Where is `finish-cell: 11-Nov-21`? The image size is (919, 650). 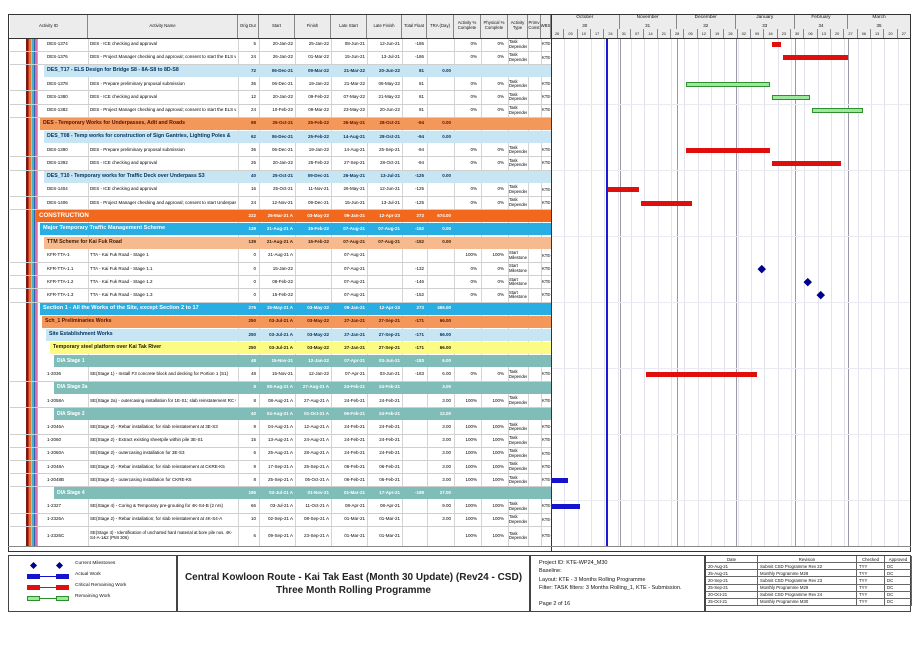
finish-cell: 11-Nov-21 is located at coordinates (318, 189).